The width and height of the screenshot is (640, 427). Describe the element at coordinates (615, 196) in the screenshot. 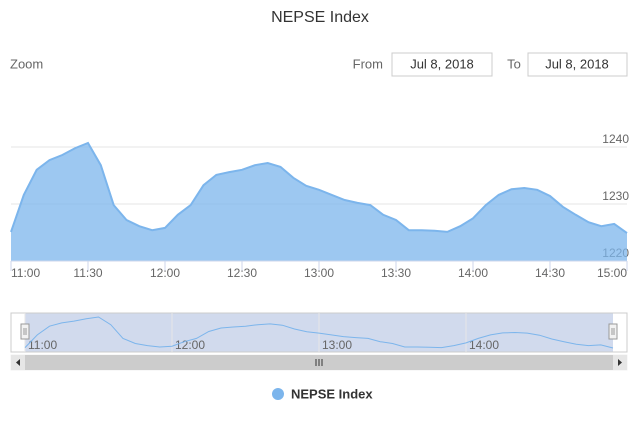

I see `y-tick-label: 1230` at that location.